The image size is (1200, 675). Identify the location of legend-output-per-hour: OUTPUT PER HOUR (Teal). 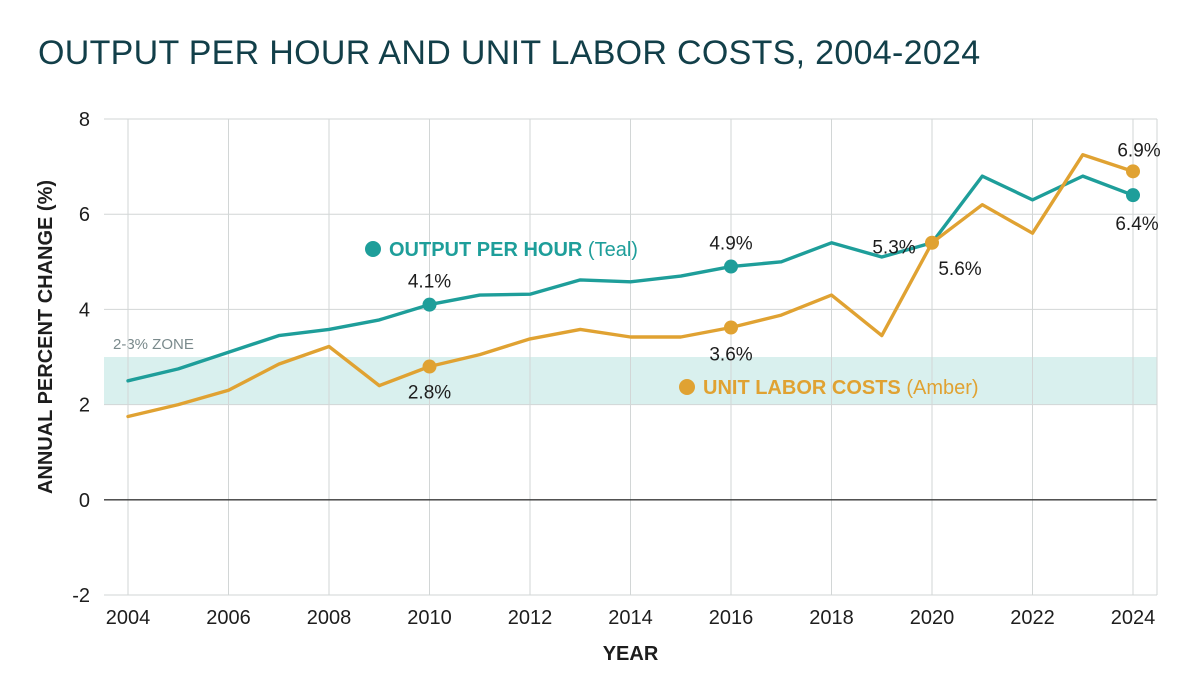
(513, 250).